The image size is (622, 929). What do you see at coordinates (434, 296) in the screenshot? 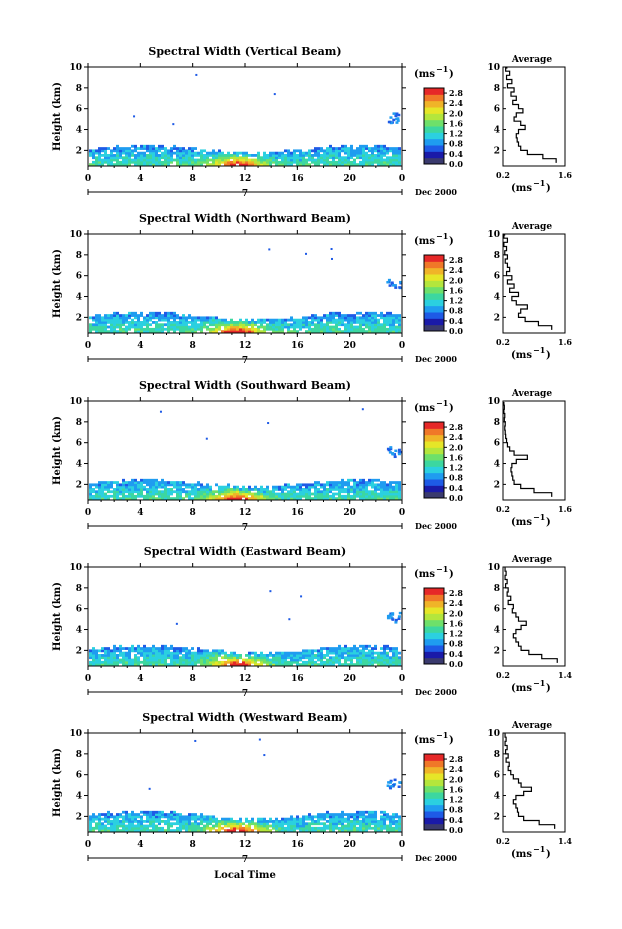
I see `colorbar-swatch` at bounding box center [434, 296].